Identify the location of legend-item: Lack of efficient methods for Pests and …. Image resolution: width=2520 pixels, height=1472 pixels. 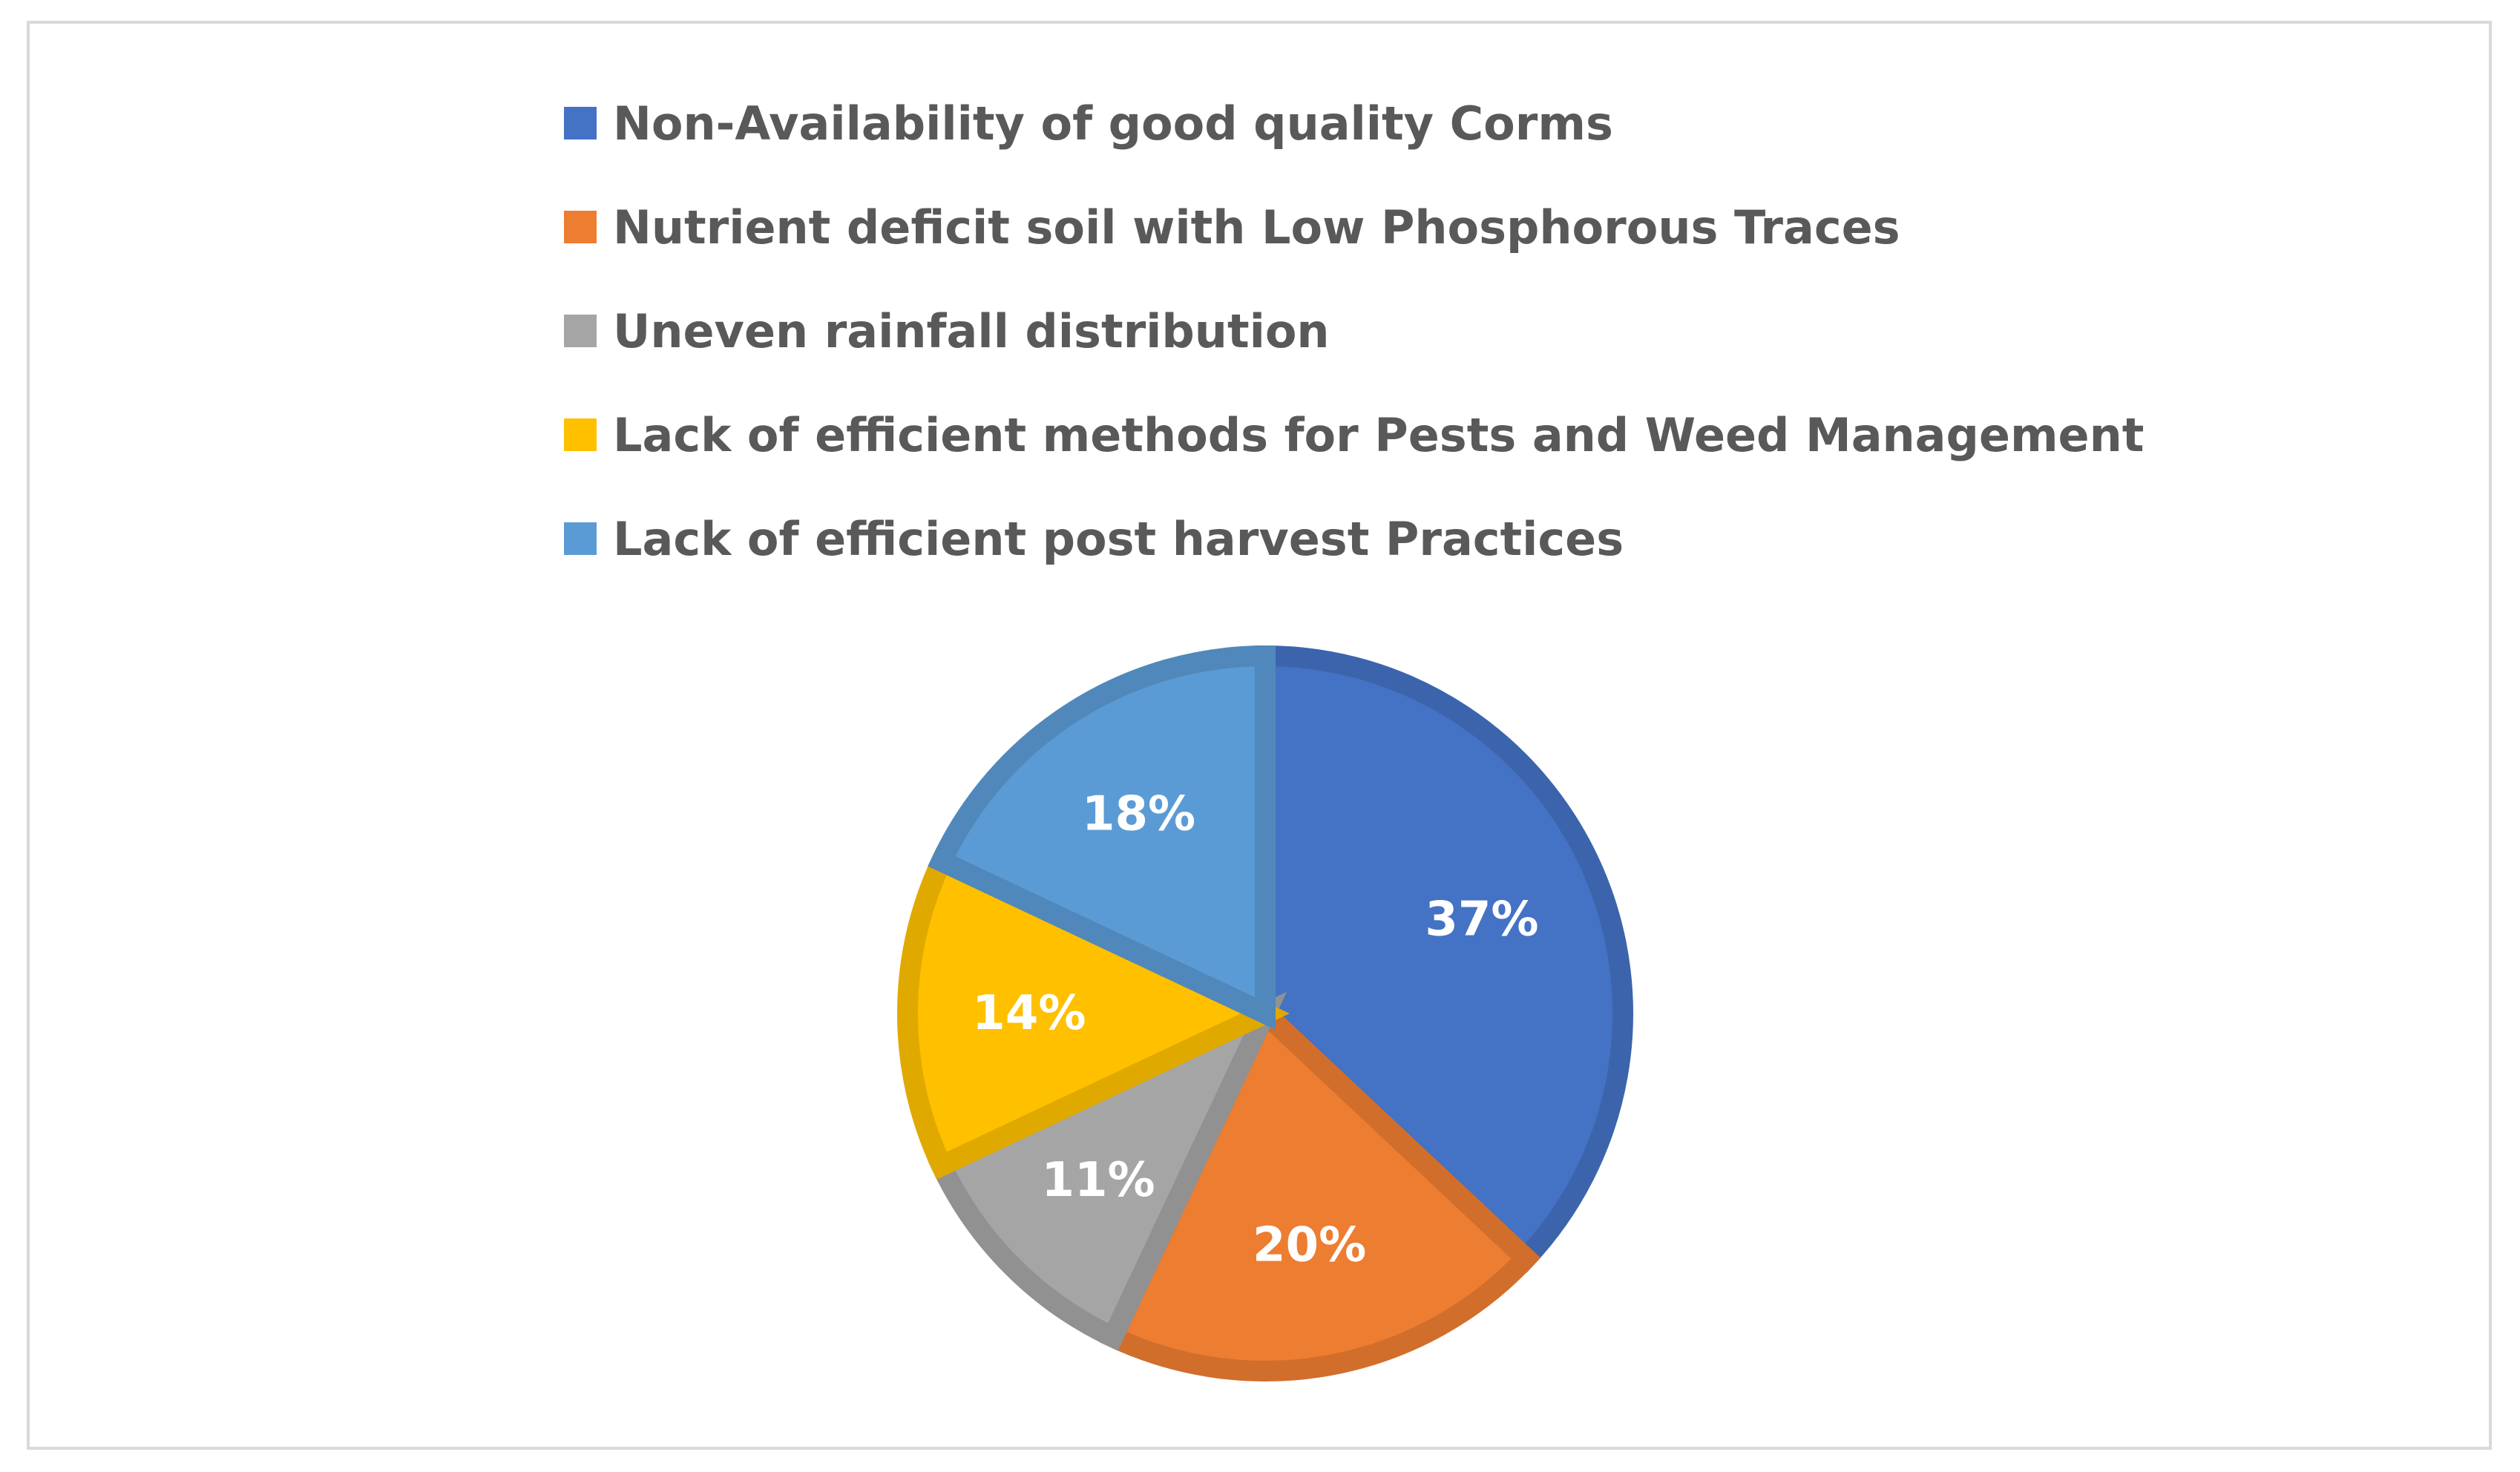
(1354, 435).